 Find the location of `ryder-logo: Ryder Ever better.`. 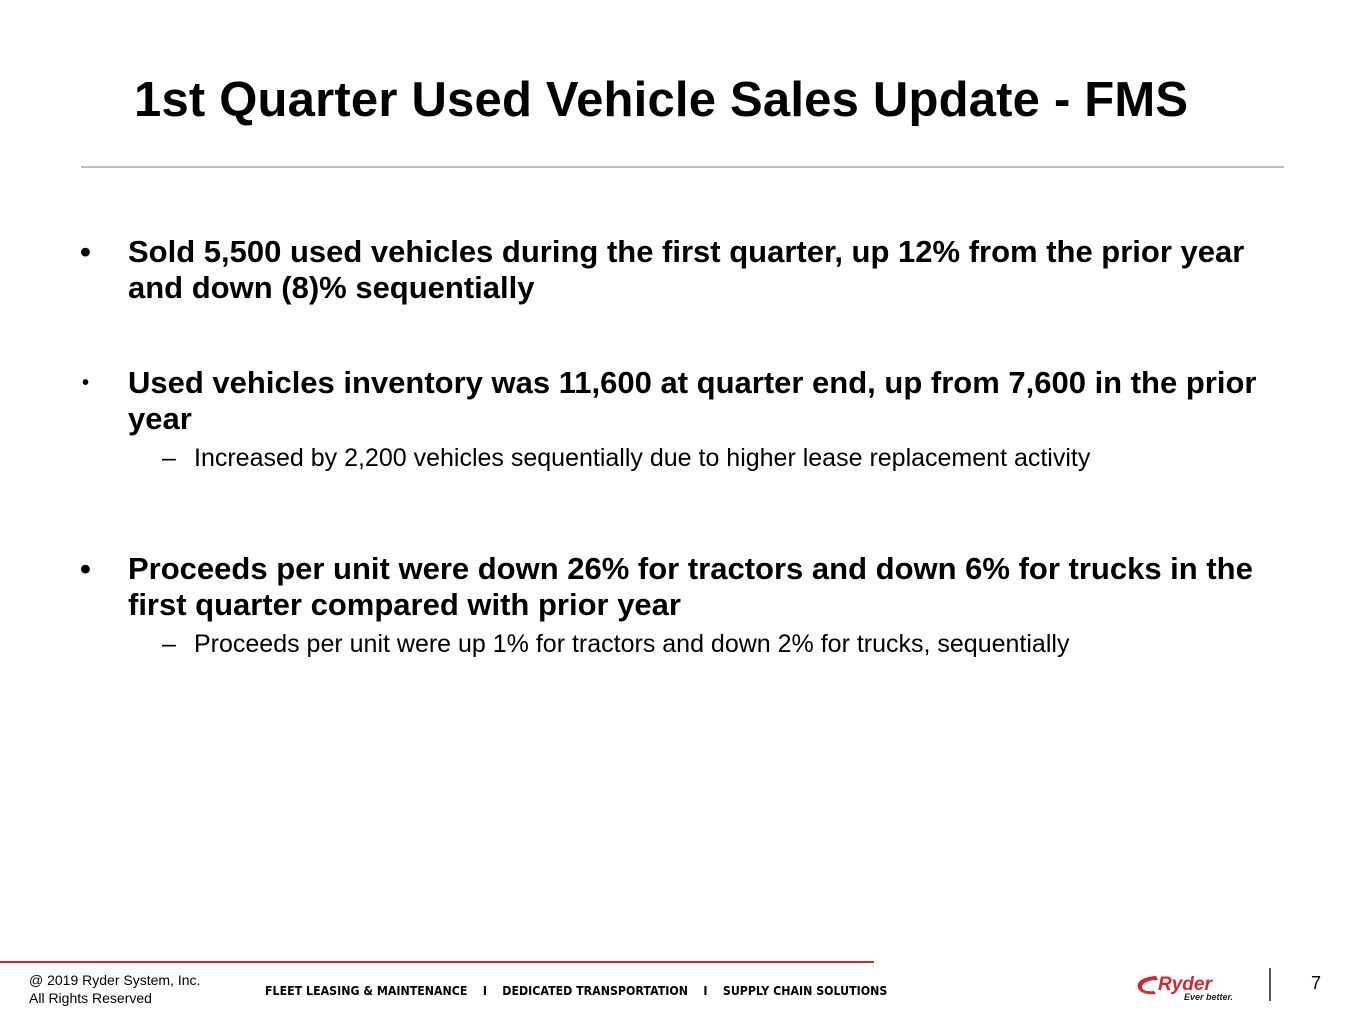

ryder-logo: Ryder Ever better. is located at coordinates (1185, 988).